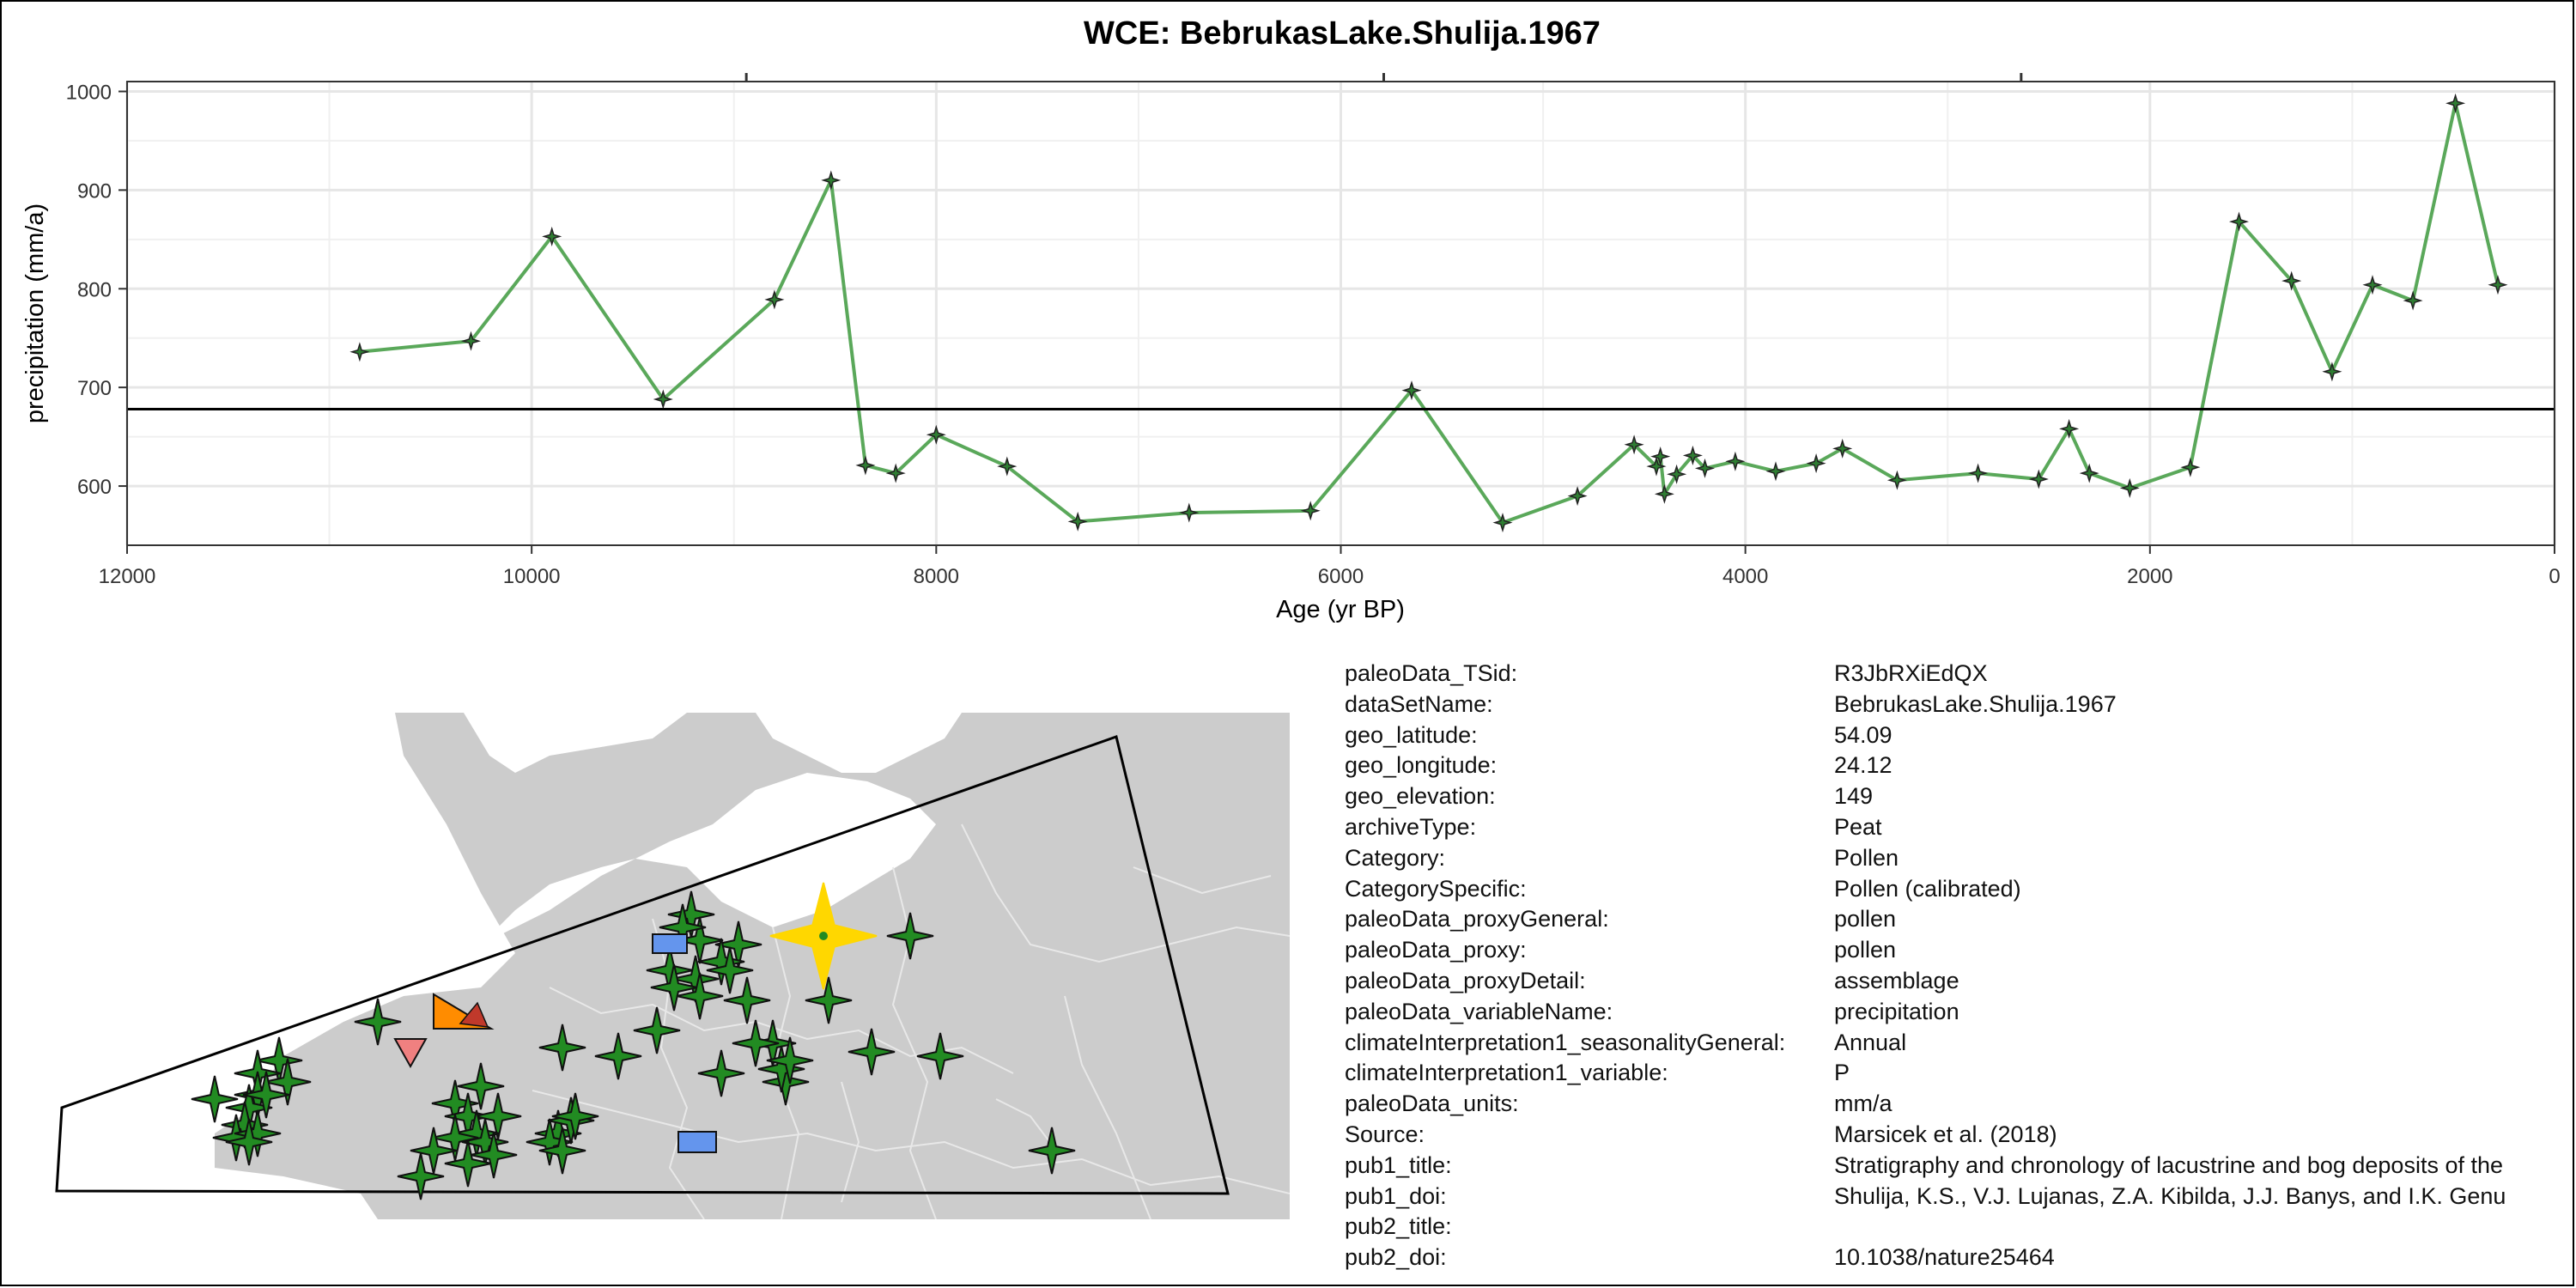 The image size is (2576, 1288). Describe the element at coordinates (2149, 576) in the screenshot. I see `x-tick-label: 2000` at that location.